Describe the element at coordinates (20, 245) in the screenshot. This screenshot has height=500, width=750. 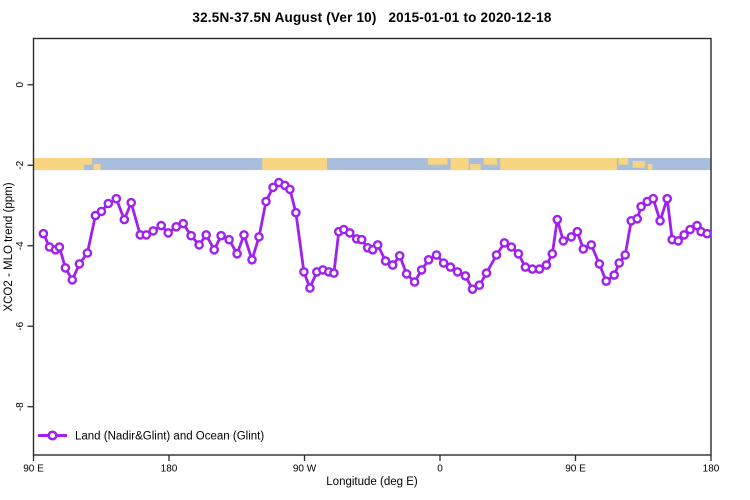
I see `y-tick-label: -4` at that location.